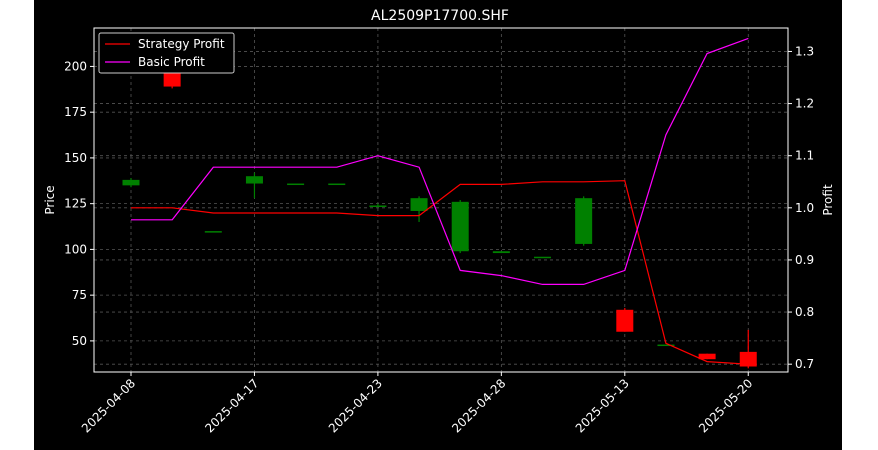  I want to click on right-tick-label-1.1: 1.1, so click(804, 156).